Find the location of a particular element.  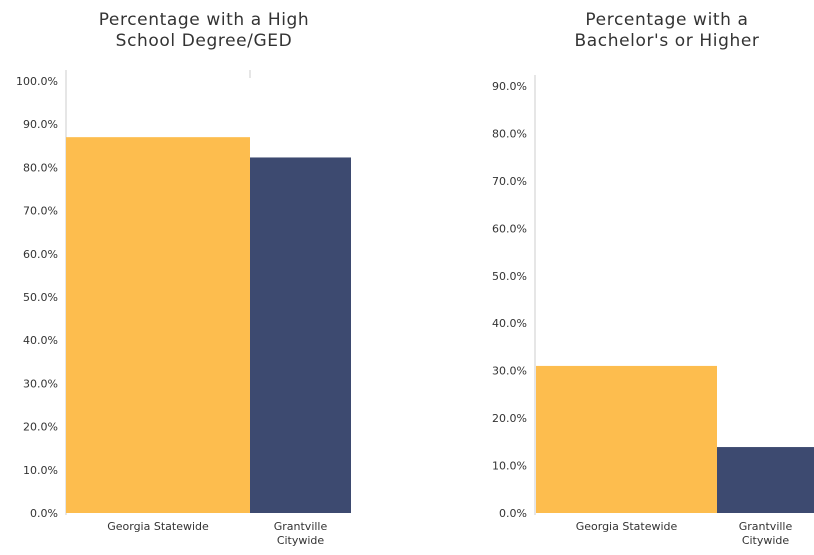

chart-title-line-2: School Degree/GED is located at coordinates (204, 41).